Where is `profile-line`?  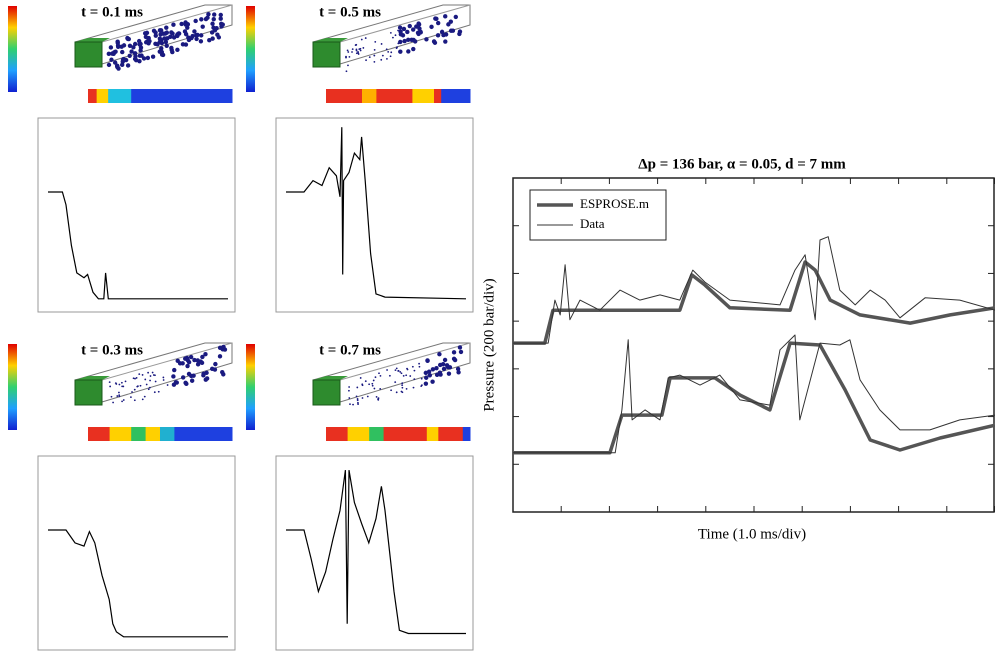
profile-line is located at coordinates (376, 552).